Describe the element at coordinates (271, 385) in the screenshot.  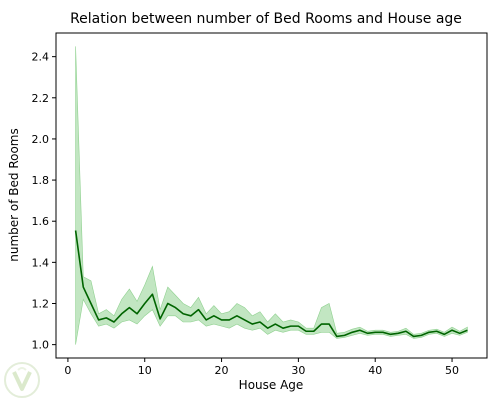
I see `x-axis-label: House Age` at that location.